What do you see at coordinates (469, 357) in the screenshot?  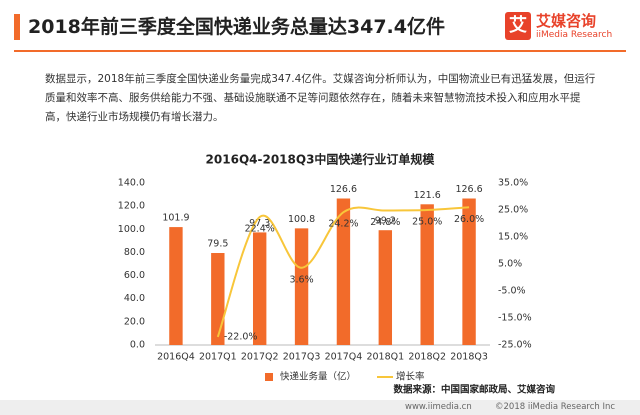 I see `x-tick-label: 2018Q3` at bounding box center [469, 357].